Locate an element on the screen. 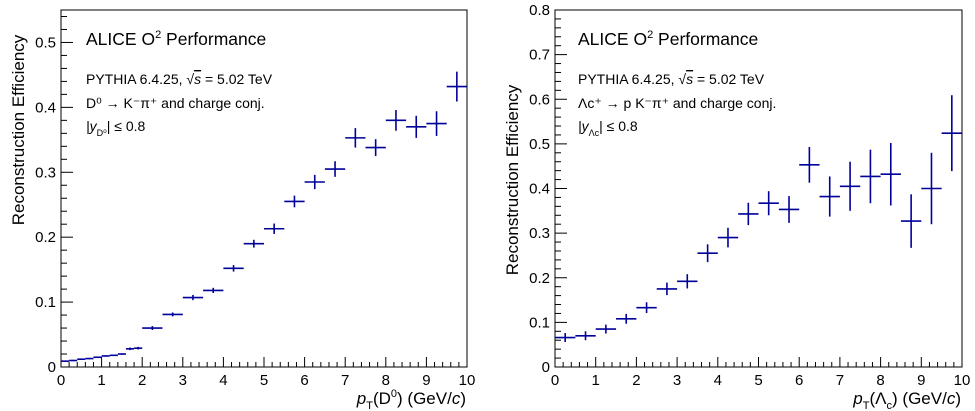 The image size is (975, 411). rapidity-cut-label: |yΛc| ≤ 0.8 is located at coordinates (608, 128).